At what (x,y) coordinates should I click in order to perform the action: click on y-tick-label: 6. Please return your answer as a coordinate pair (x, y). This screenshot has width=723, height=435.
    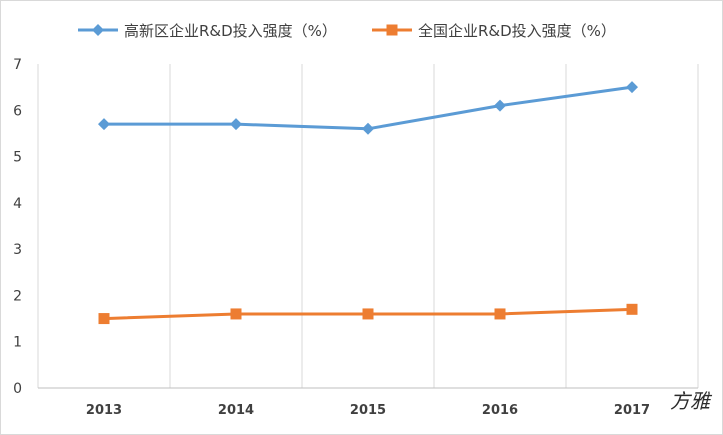
    Looking at the image, I should click on (17, 111).